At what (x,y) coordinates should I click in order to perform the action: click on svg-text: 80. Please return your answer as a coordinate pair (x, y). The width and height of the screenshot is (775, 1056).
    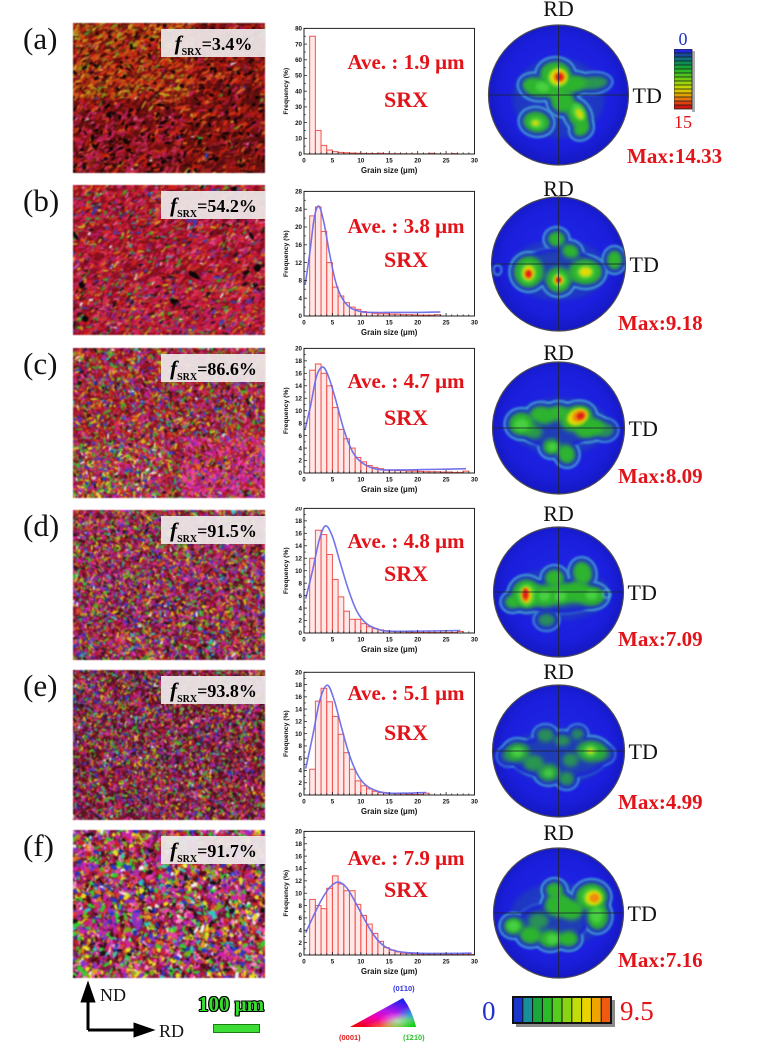
    Looking at the image, I should click on (298, 29).